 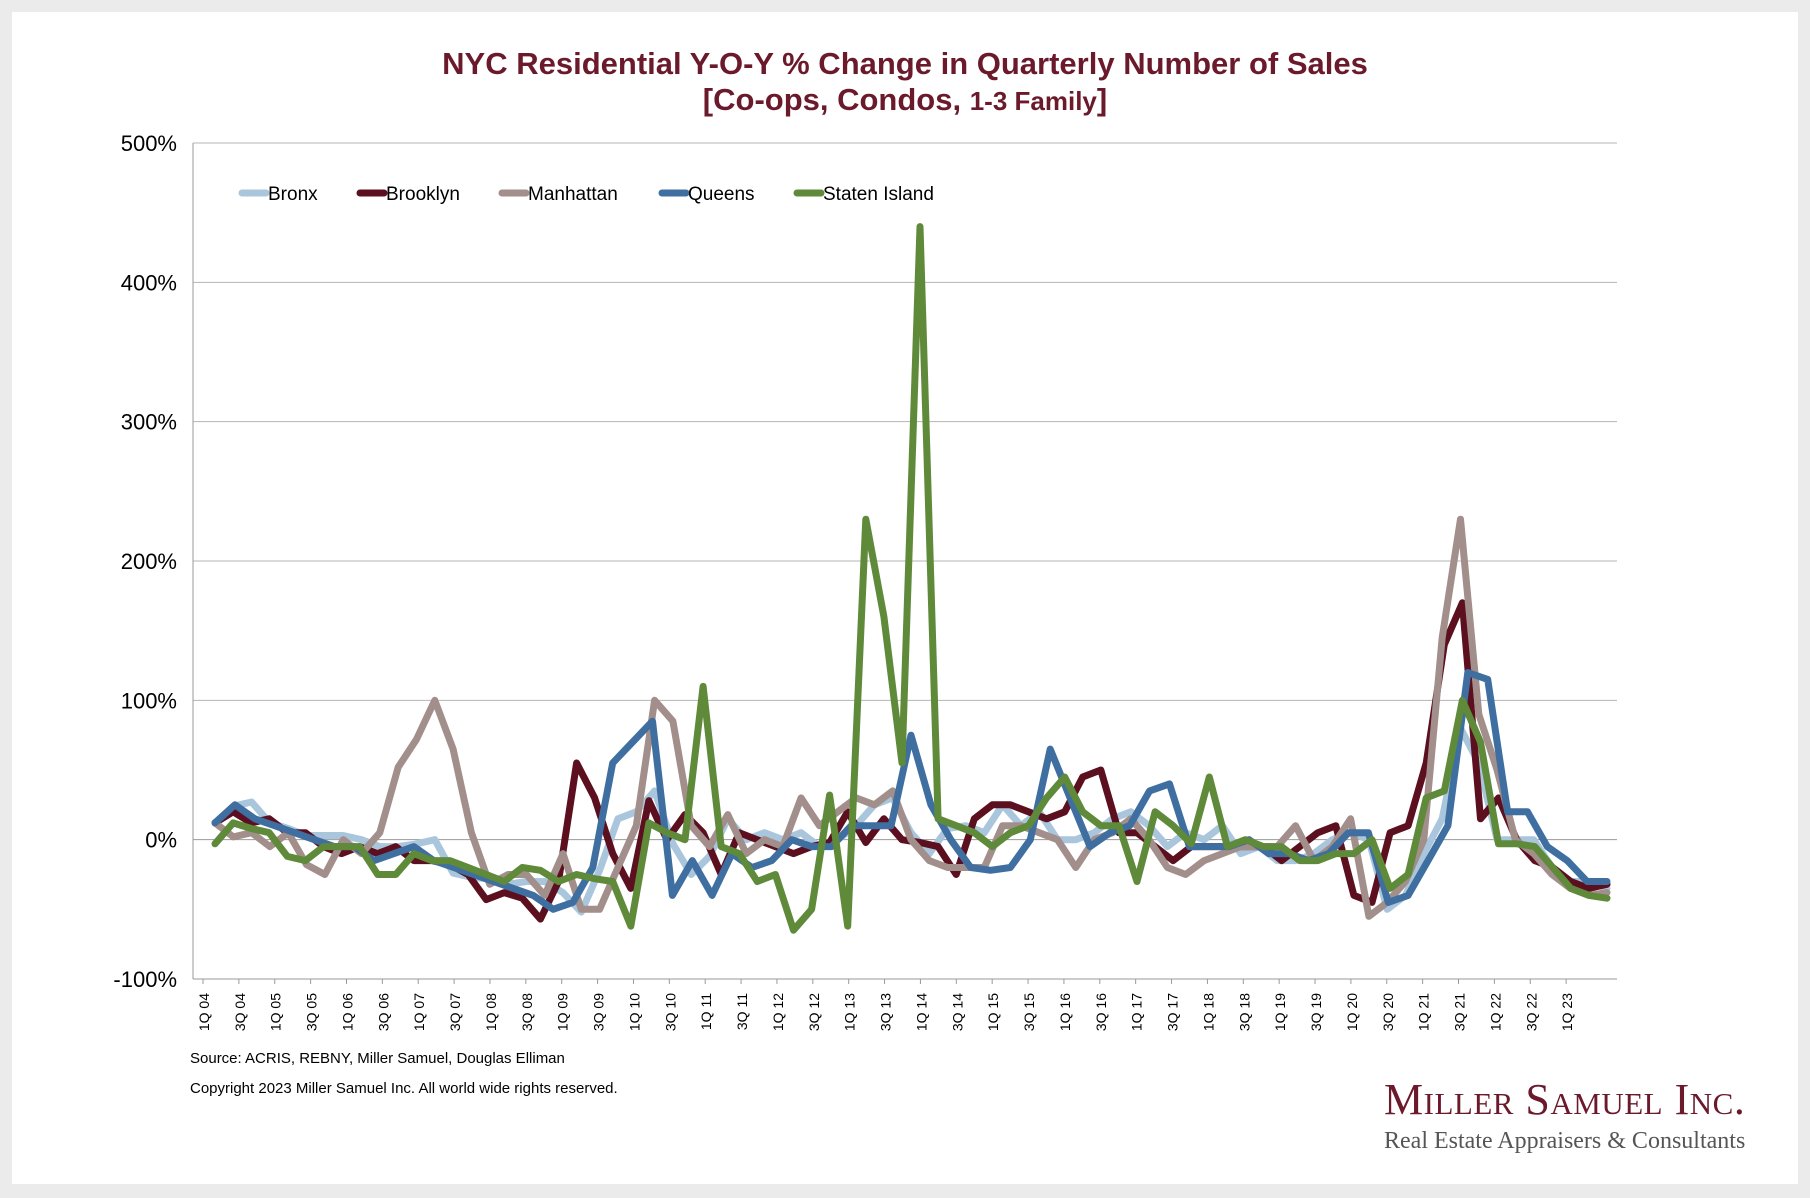 I want to click on x-tick-label: 1Q 20, so click(x=1352, y=1012).